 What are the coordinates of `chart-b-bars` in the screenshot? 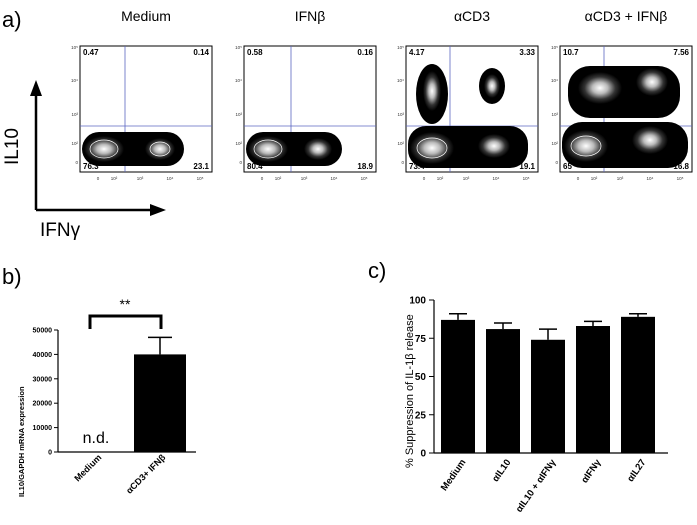 It's located at (160, 394).